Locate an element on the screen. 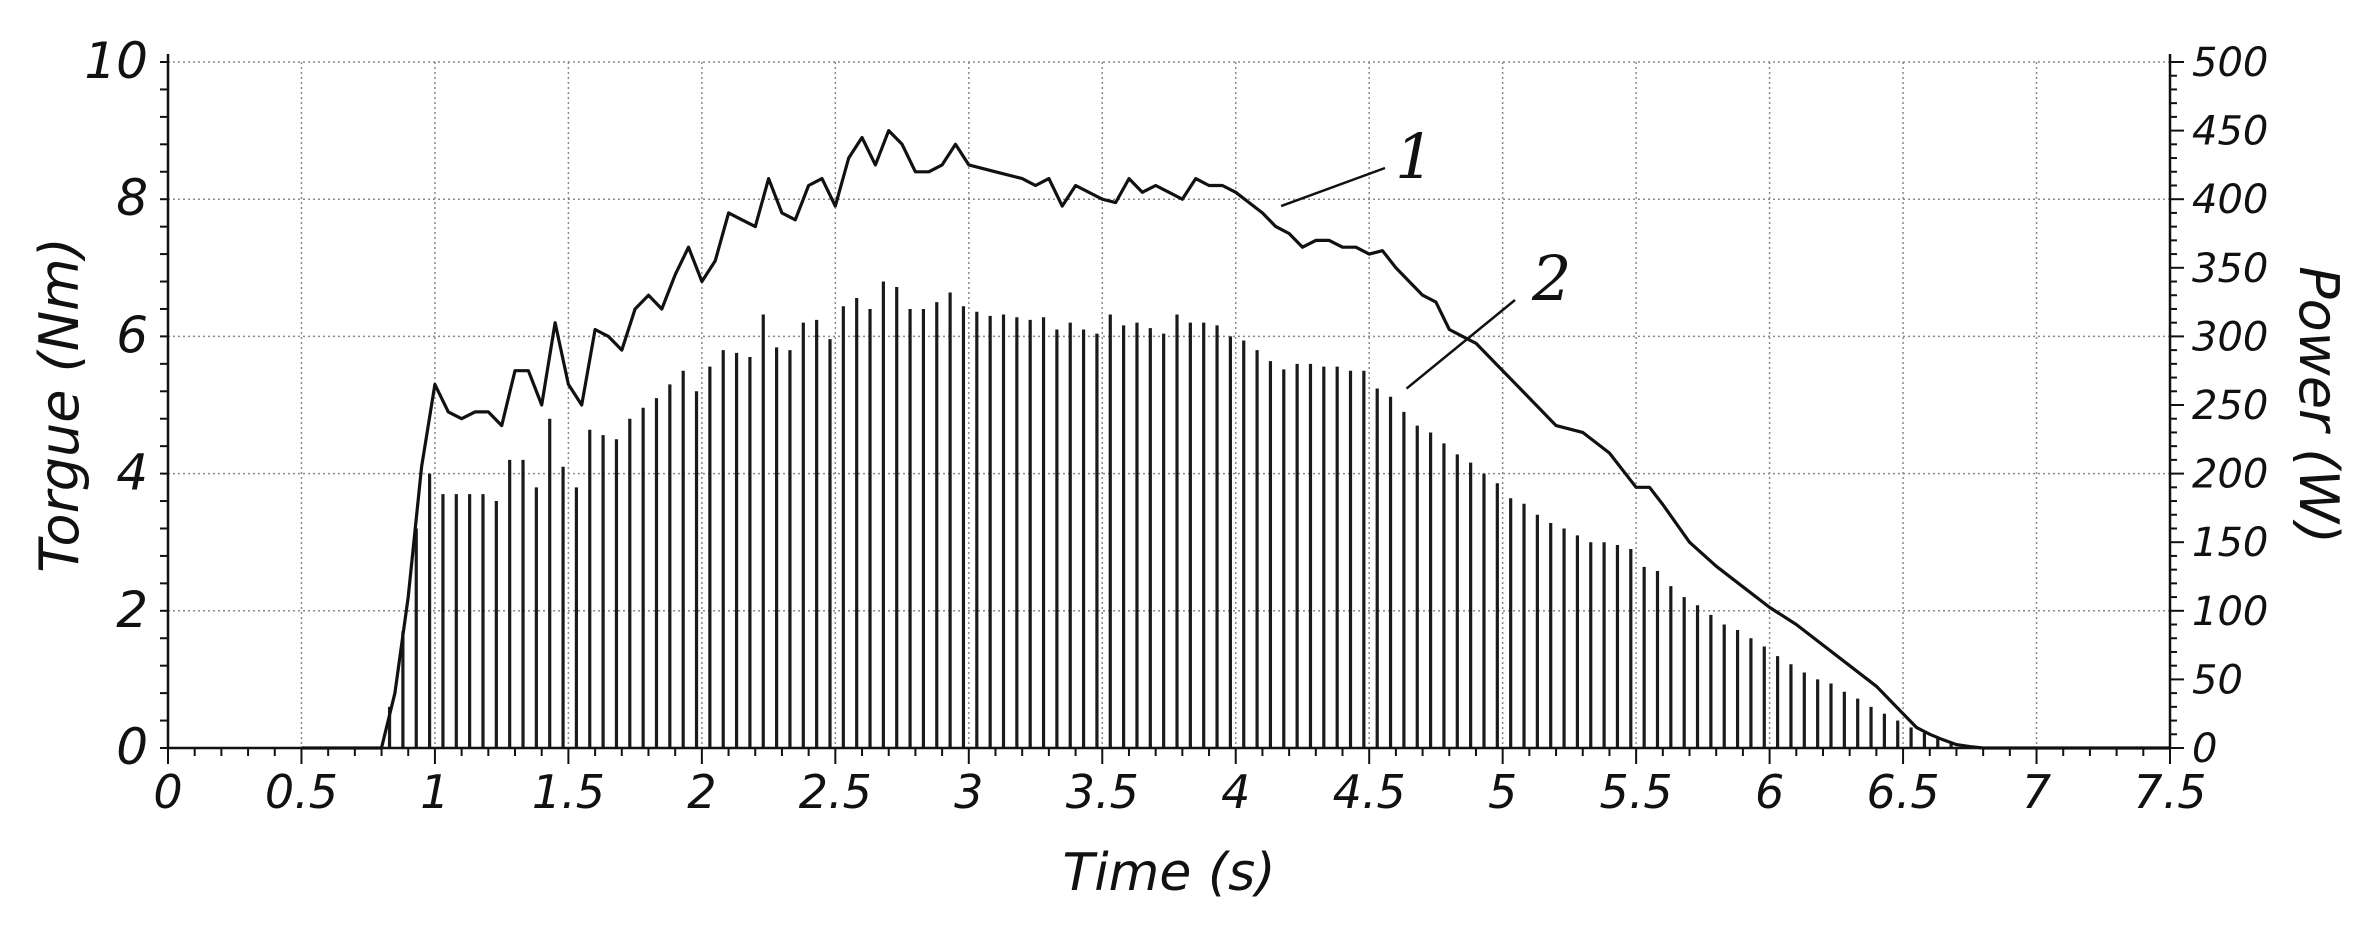  y-left-tick-label: 0 is located at coordinates (132, 747).